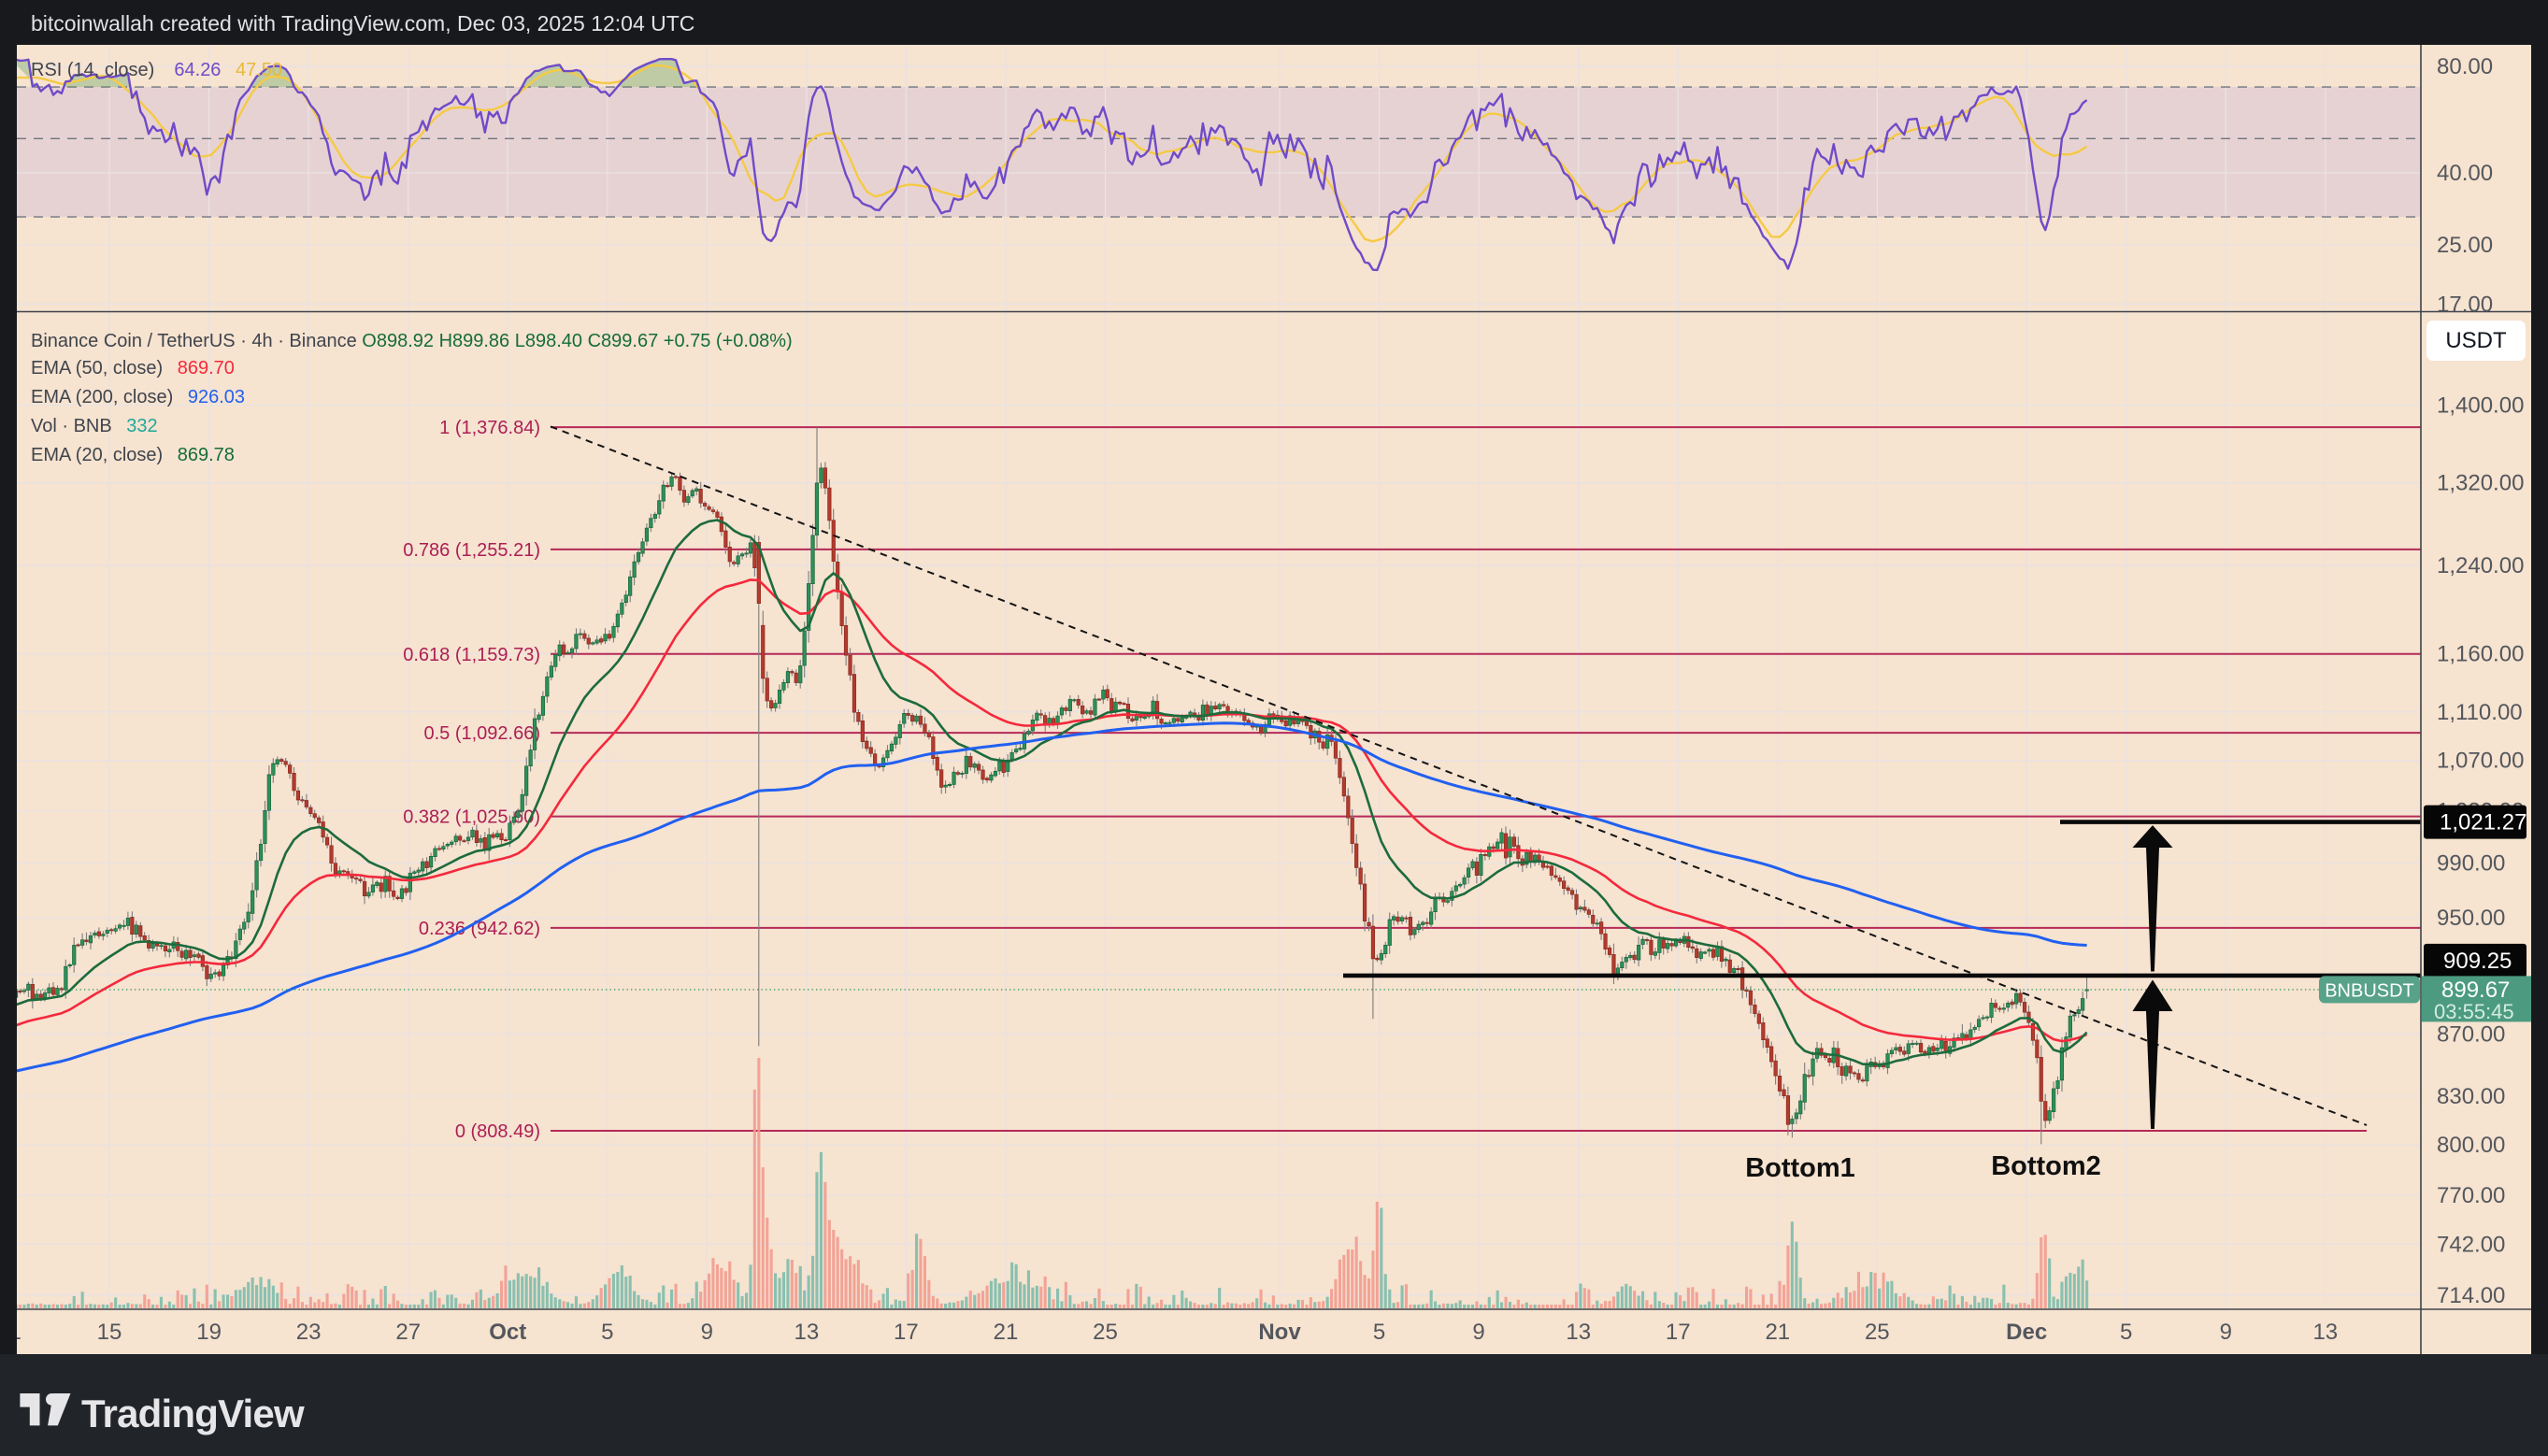 The width and height of the screenshot is (2548, 1456). What do you see at coordinates (2481, 406) in the screenshot?
I see `svg-text: 1,400.00` at bounding box center [2481, 406].